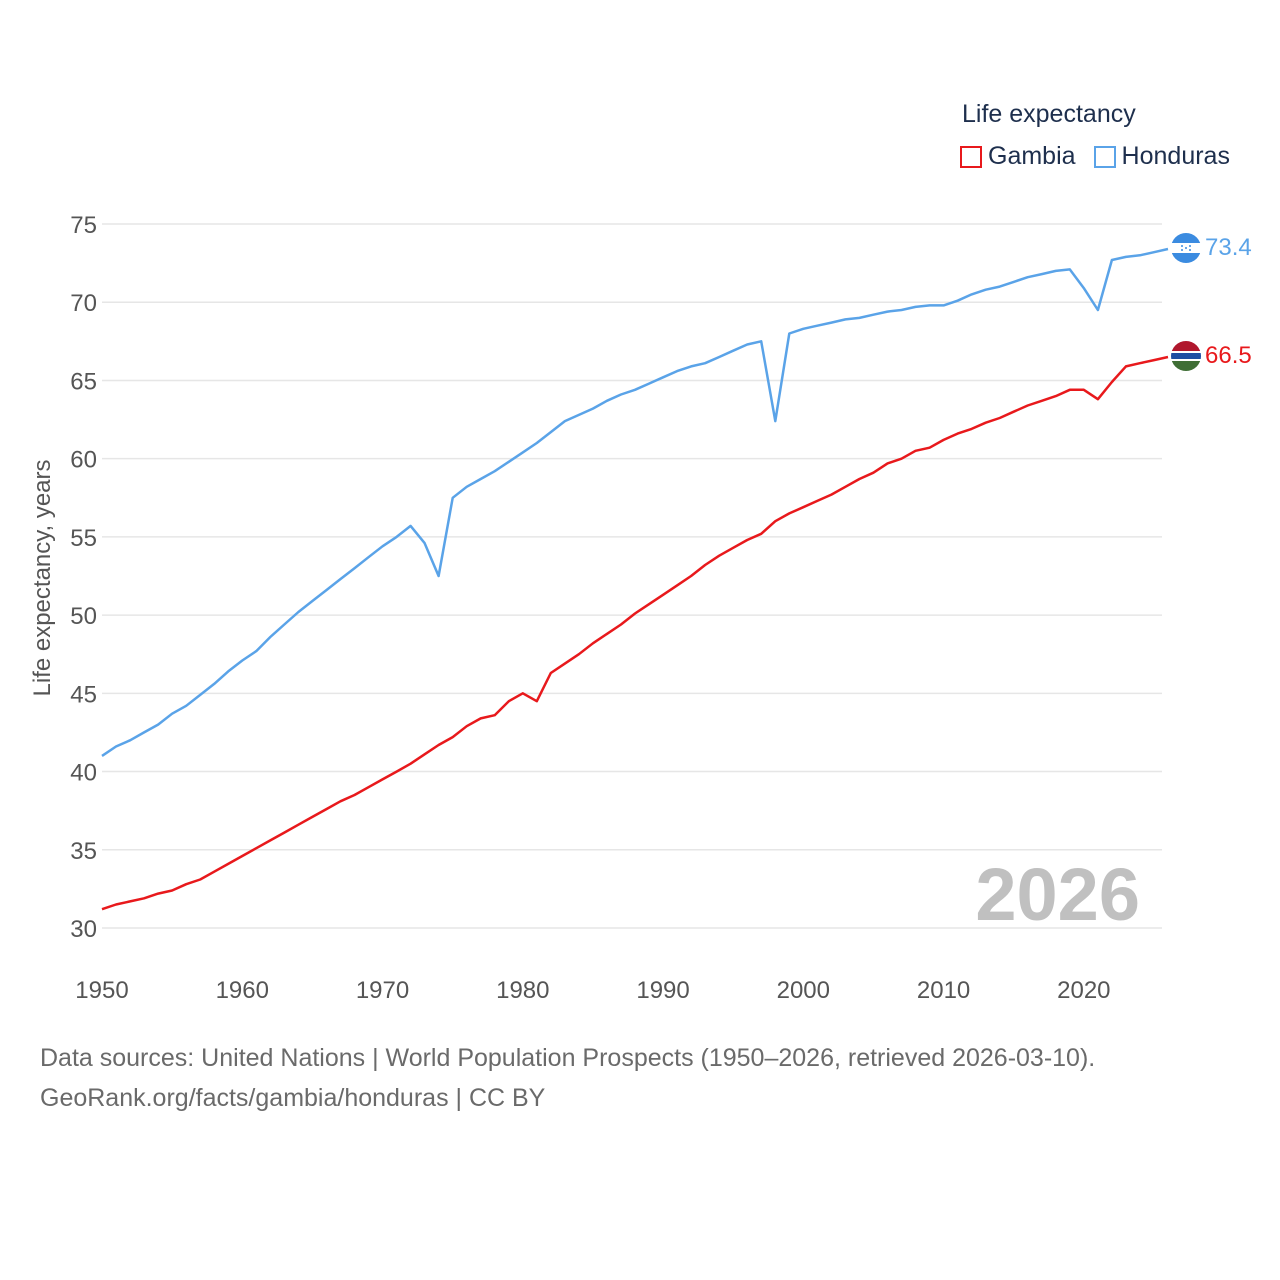  What do you see at coordinates (803, 990) in the screenshot?
I see `x-tick-label: 2000` at bounding box center [803, 990].